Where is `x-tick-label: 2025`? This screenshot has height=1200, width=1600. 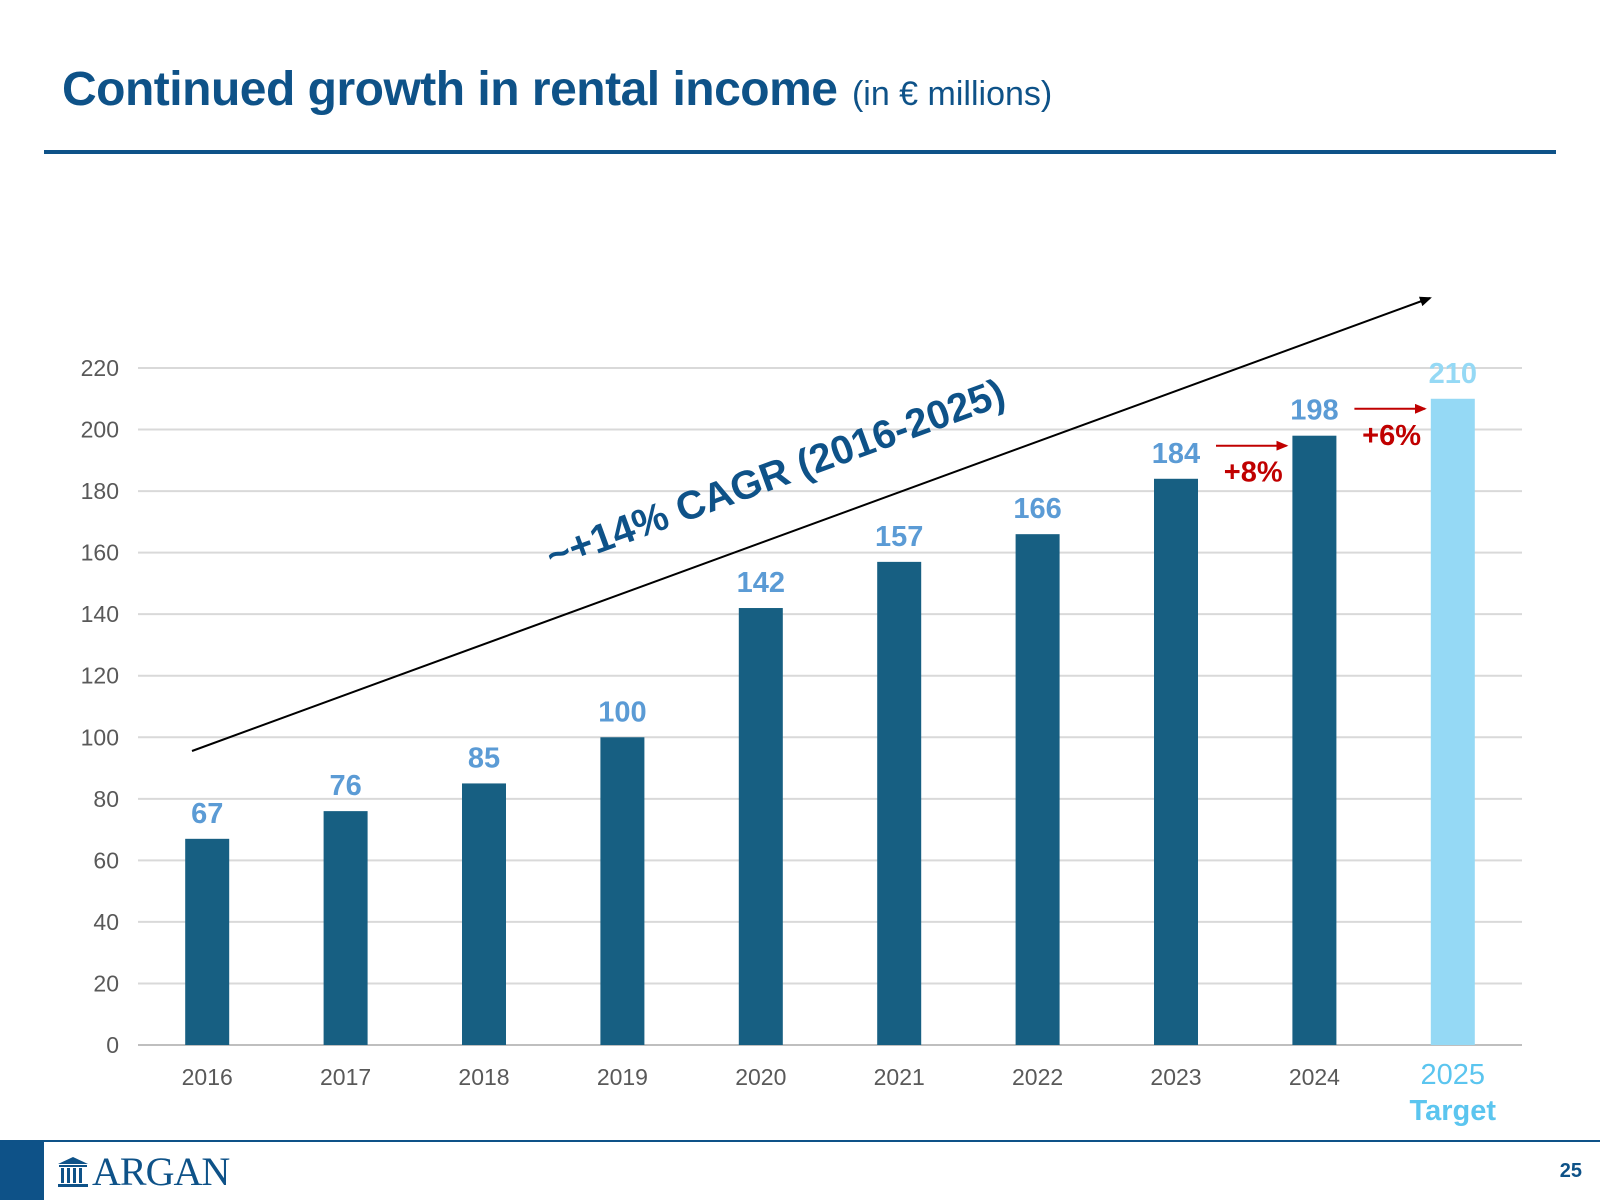
x-tick-label: 2025 is located at coordinates (1453, 1075).